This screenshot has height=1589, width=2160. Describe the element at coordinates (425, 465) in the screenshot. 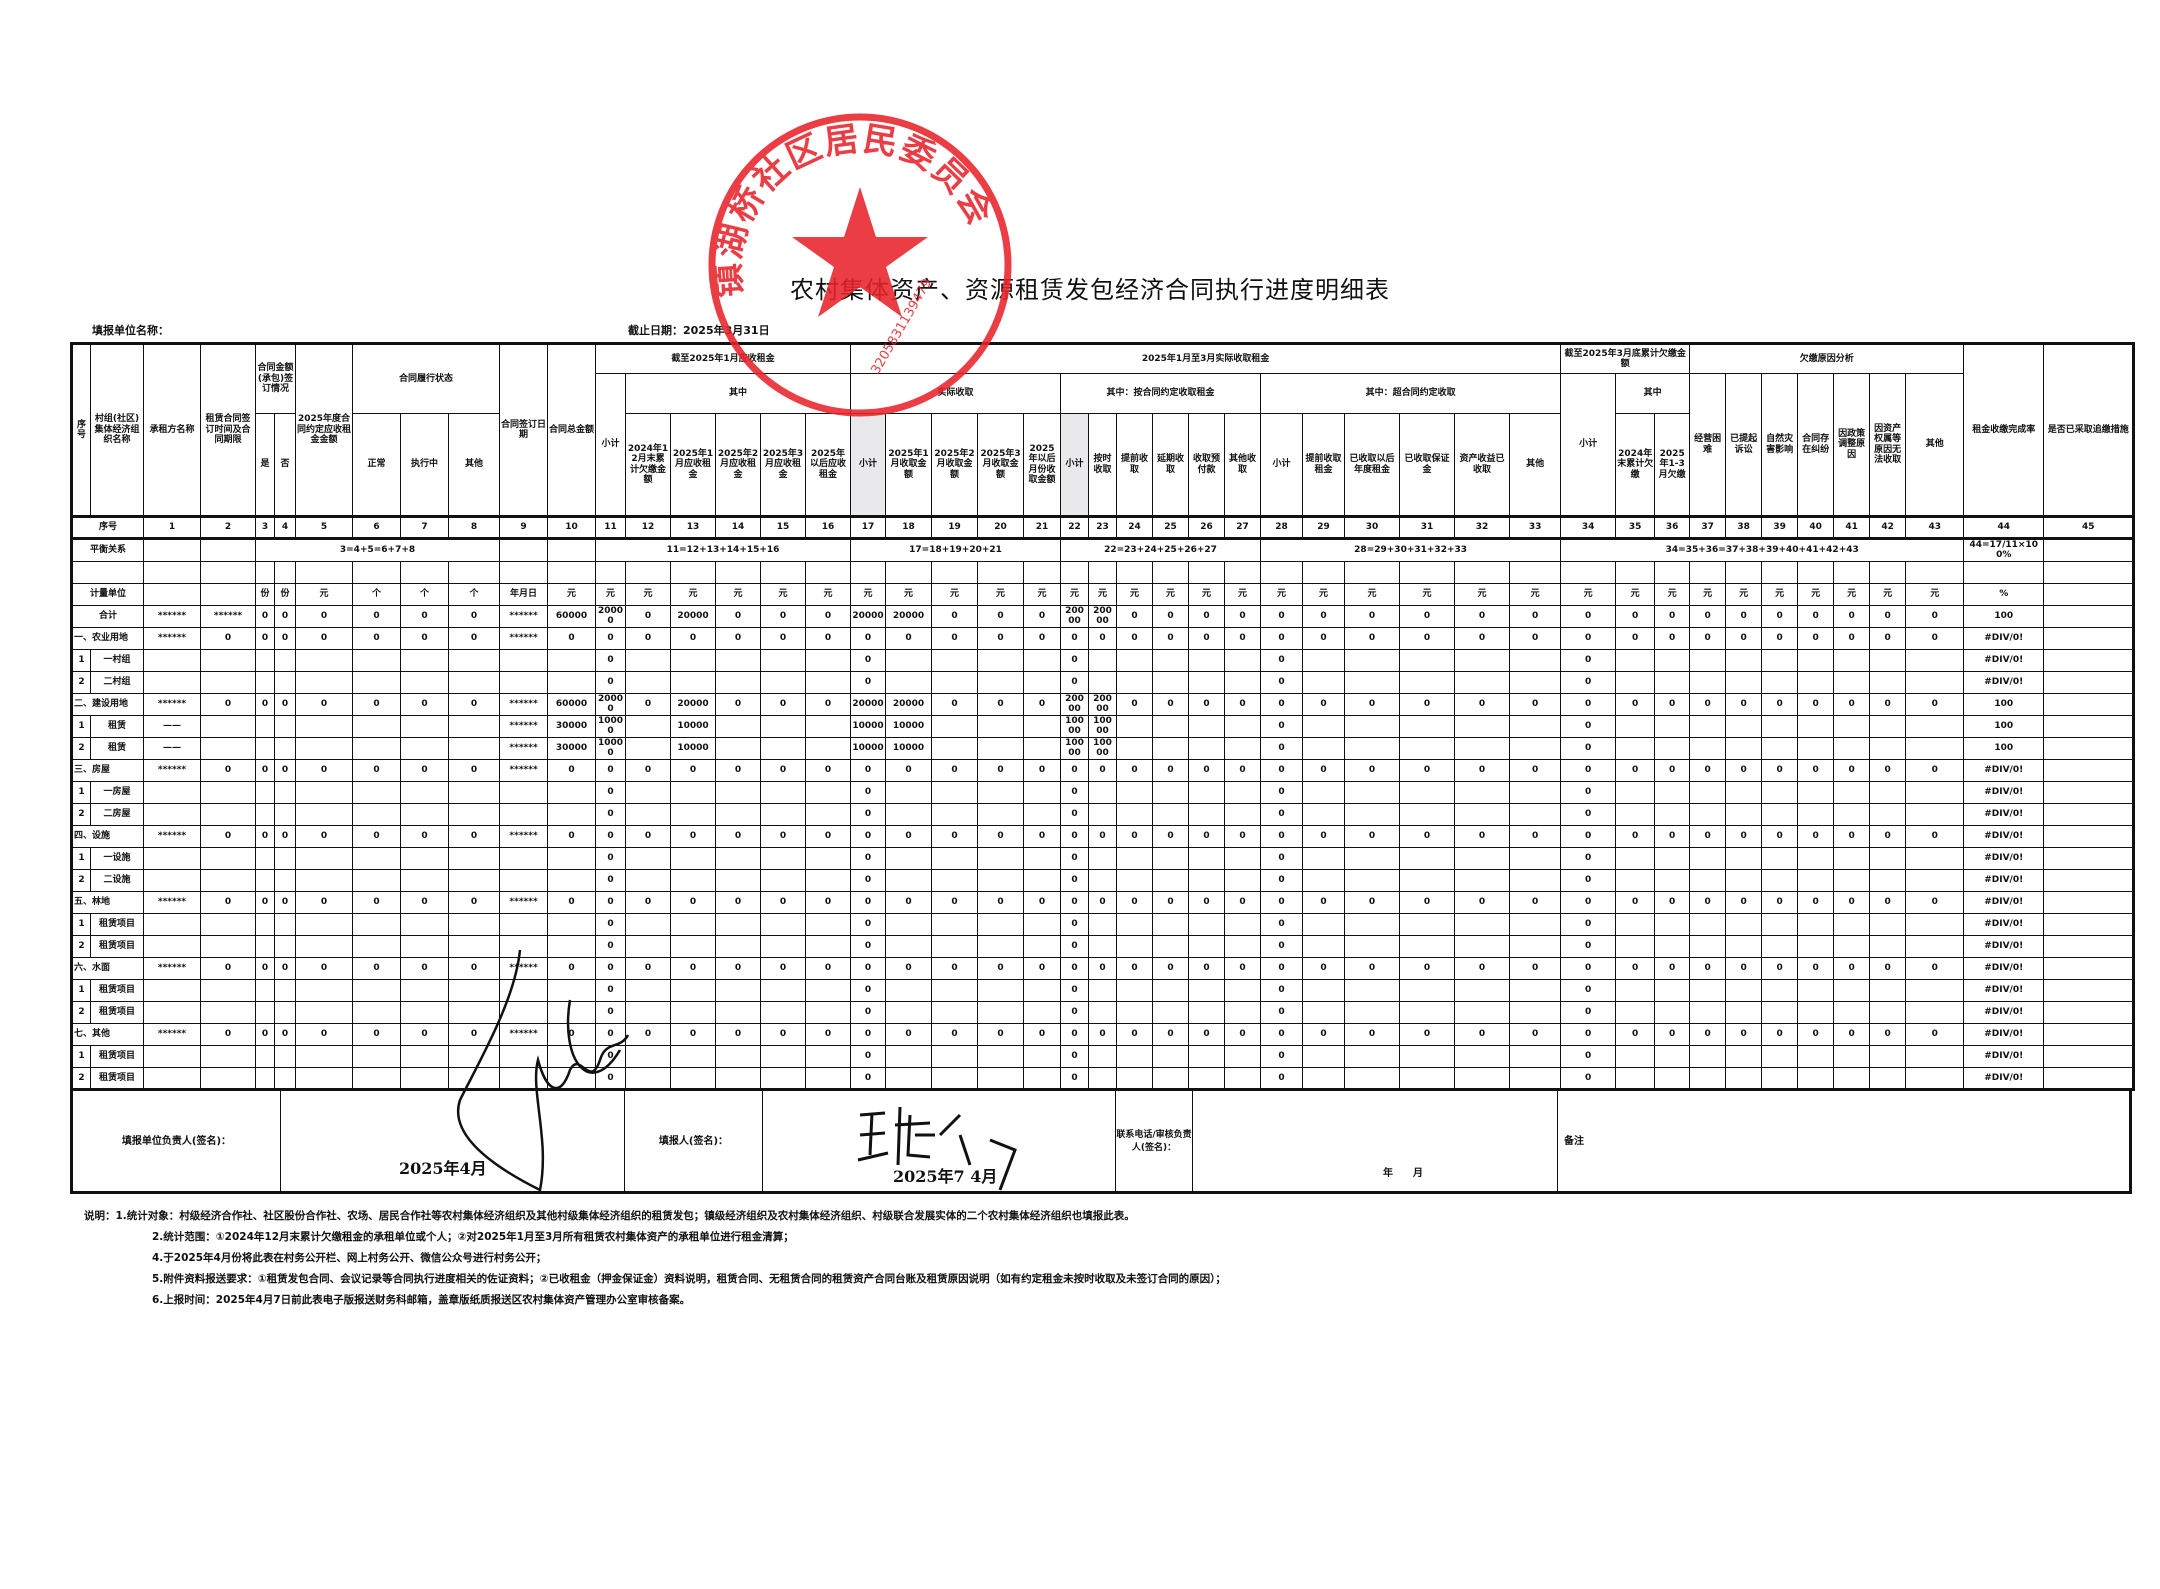

I see `header-cell: 执行中` at that location.